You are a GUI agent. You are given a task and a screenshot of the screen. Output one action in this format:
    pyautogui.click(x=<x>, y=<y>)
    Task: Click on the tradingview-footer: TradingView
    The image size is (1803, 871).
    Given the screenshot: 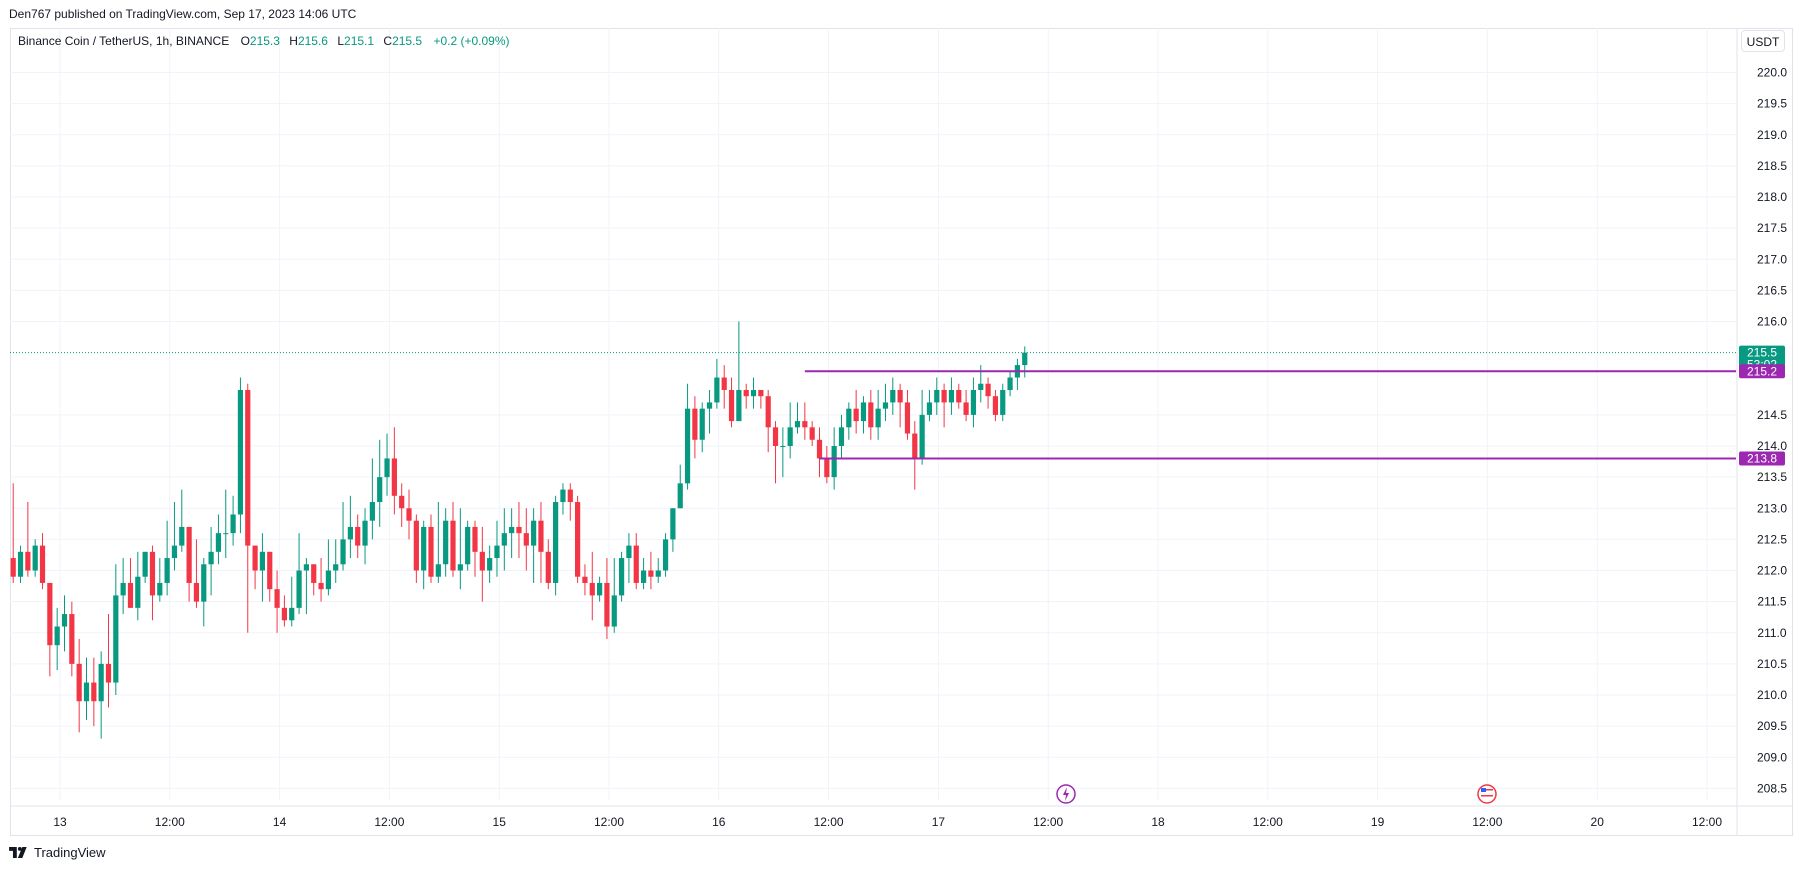 What is the action you would take?
    pyautogui.click(x=57, y=852)
    